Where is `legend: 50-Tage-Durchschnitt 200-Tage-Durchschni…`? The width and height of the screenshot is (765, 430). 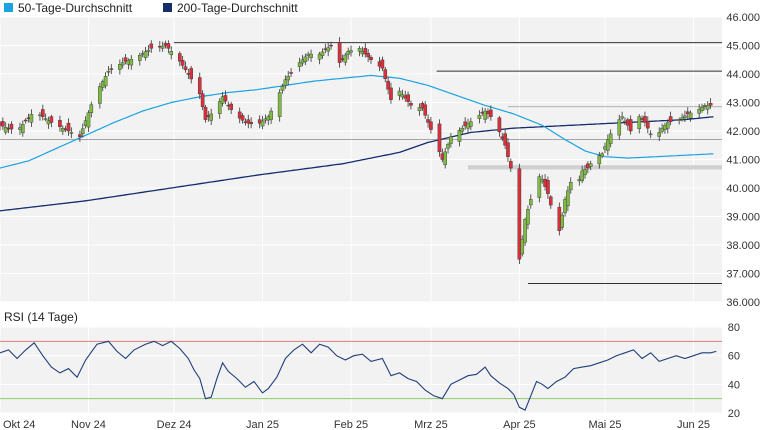
legend: 50-Tage-Durchschnitt 200-Tage-Durchschni… is located at coordinates (151, 8).